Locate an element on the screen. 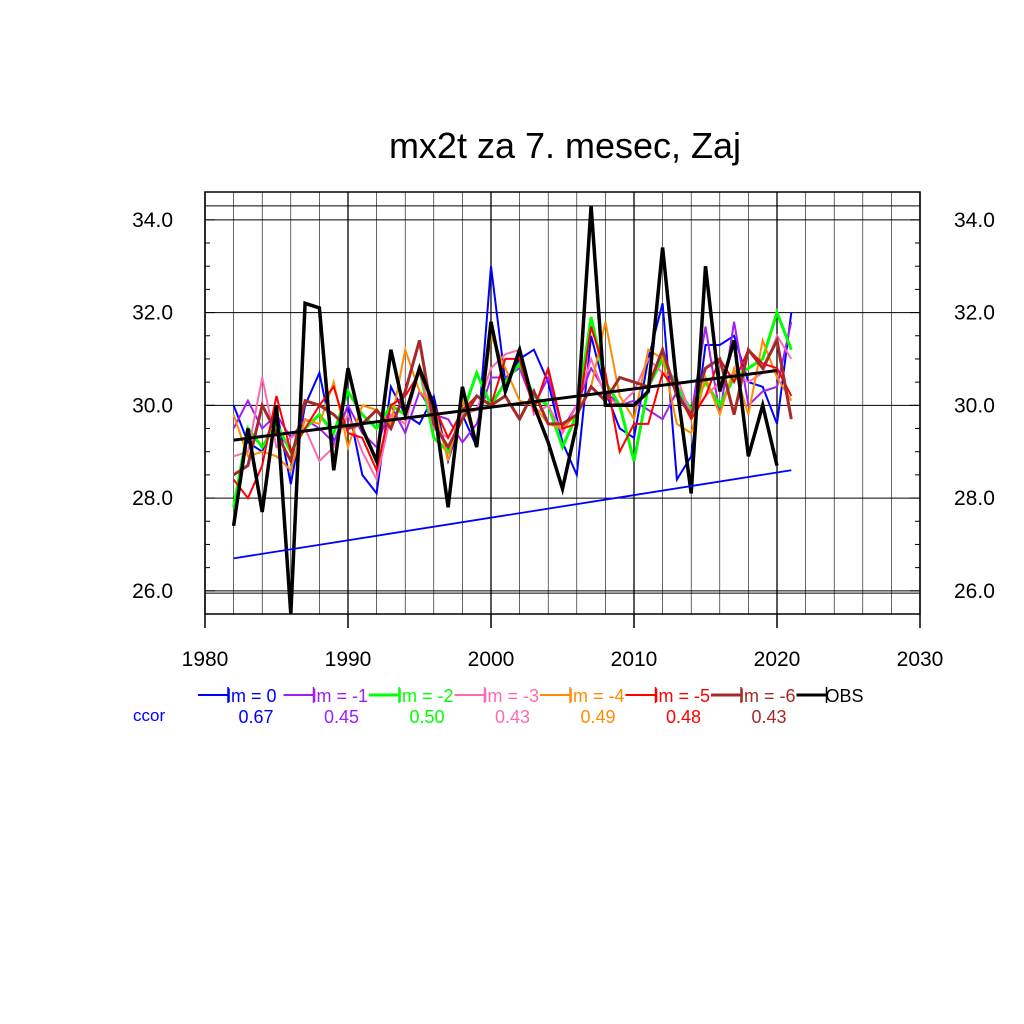 This screenshot has width=1024, height=1024. legend-label: lm = -4 is located at coordinates (597, 696).